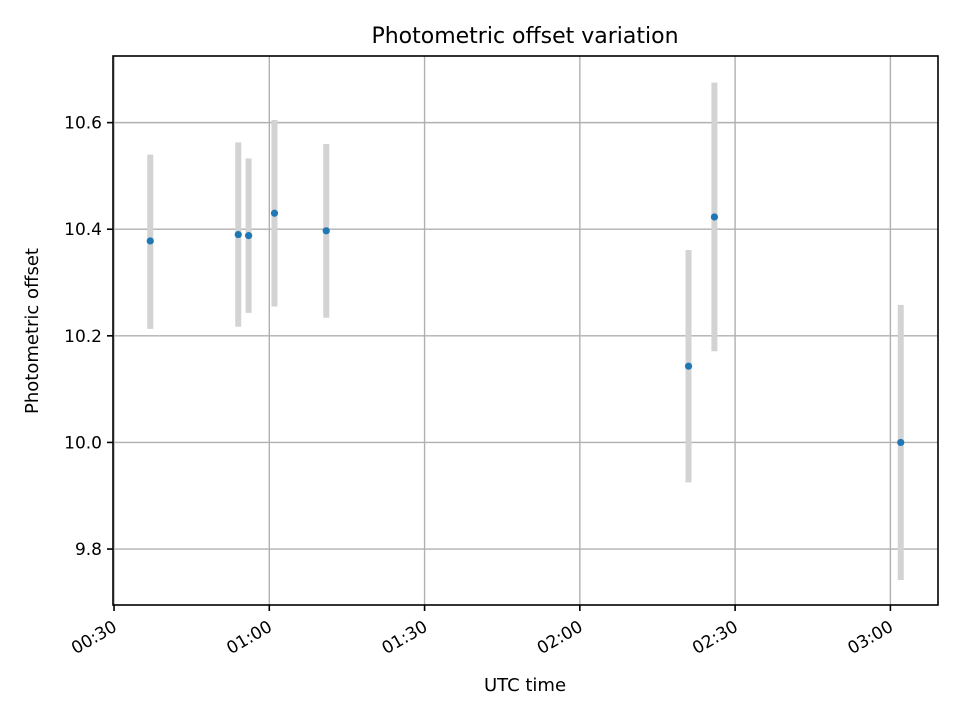  What do you see at coordinates (715, 638) in the screenshot?
I see `x-tick-label: 02:30` at bounding box center [715, 638].